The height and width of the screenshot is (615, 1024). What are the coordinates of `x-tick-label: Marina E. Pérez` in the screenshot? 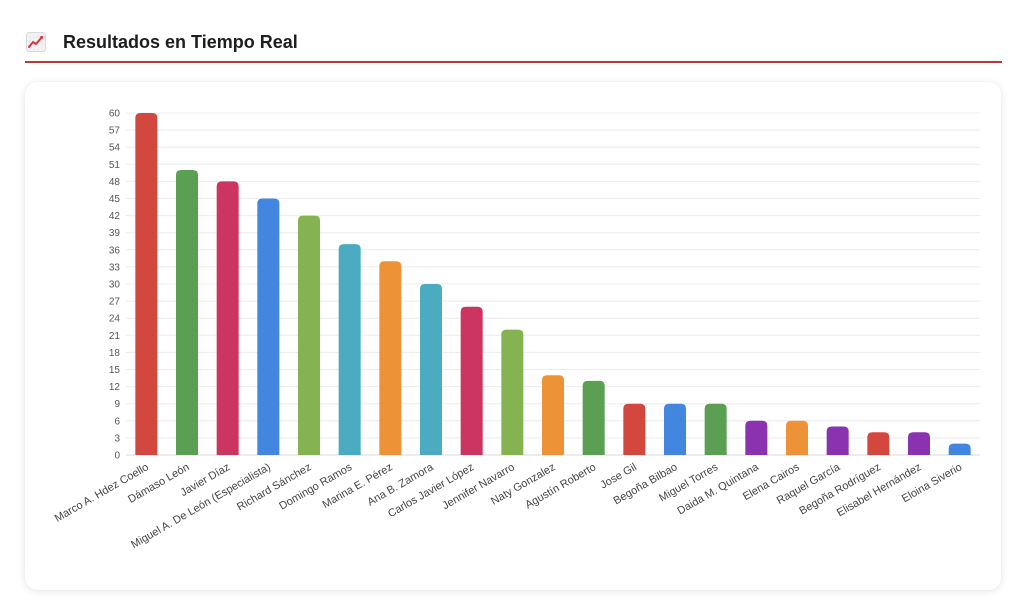 It's located at (358, 486).